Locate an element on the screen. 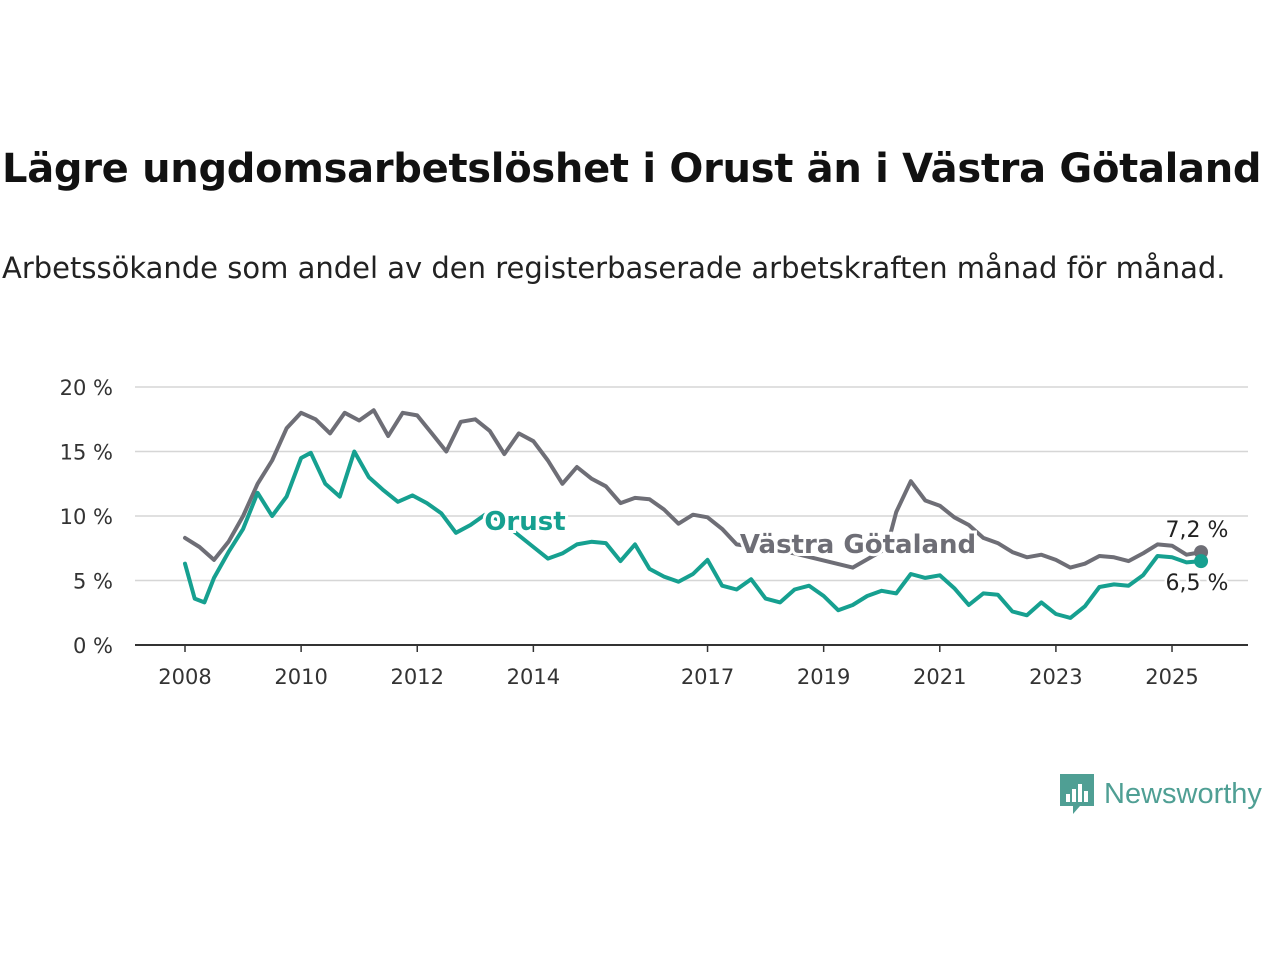  y-tick-label: 10 % is located at coordinates (86, 517).